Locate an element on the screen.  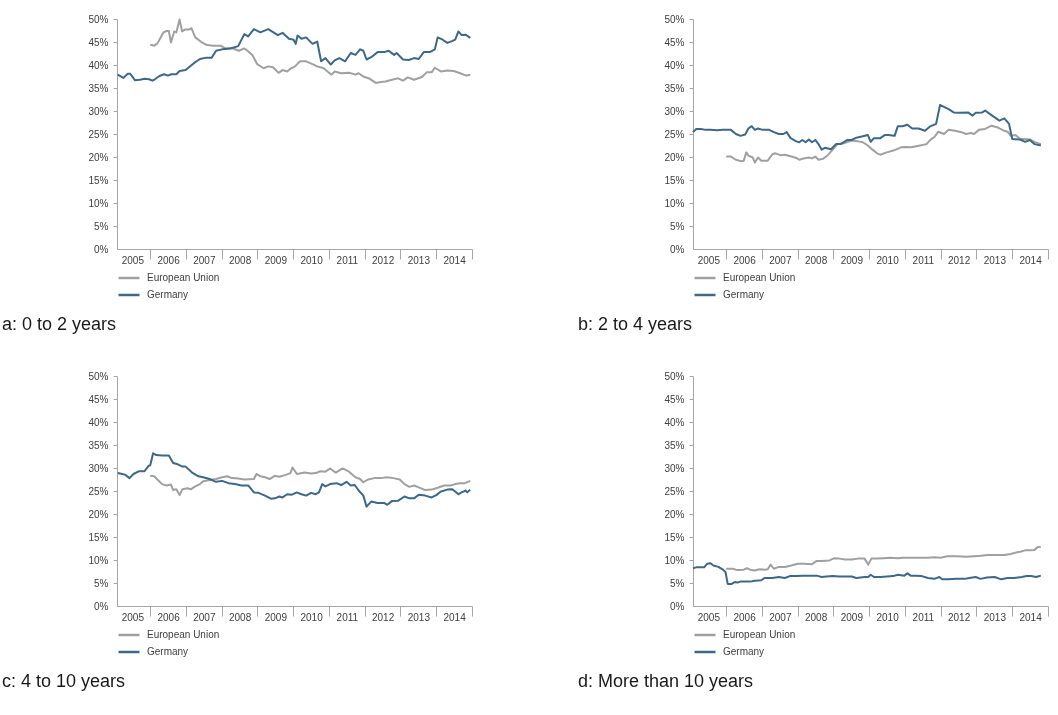
text: c: 4 to 10 years is located at coordinates (64, 681).